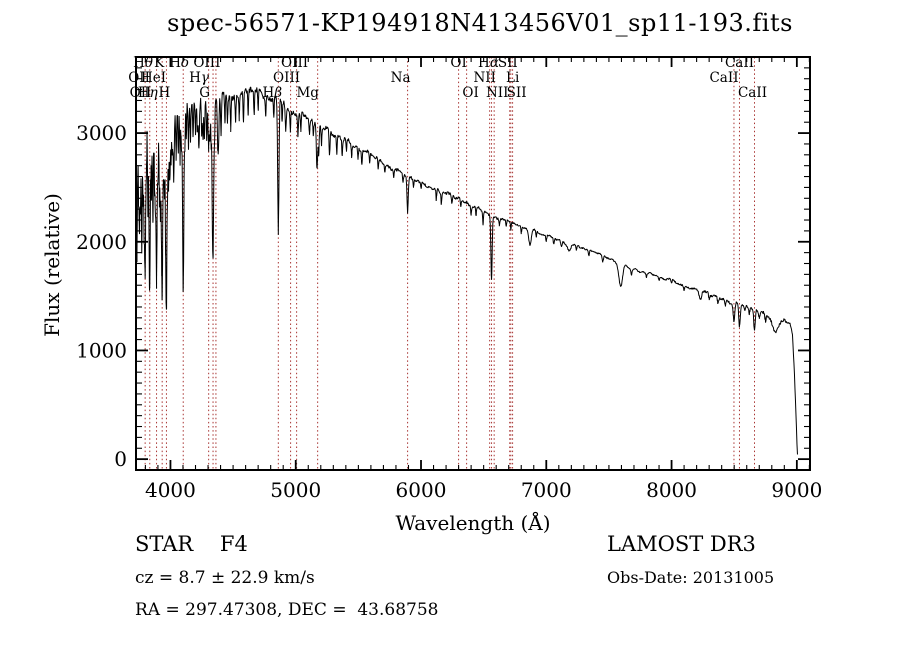  What do you see at coordinates (681, 544) in the screenshot?
I see `survey-name-text: LAMOST DR3` at bounding box center [681, 544].